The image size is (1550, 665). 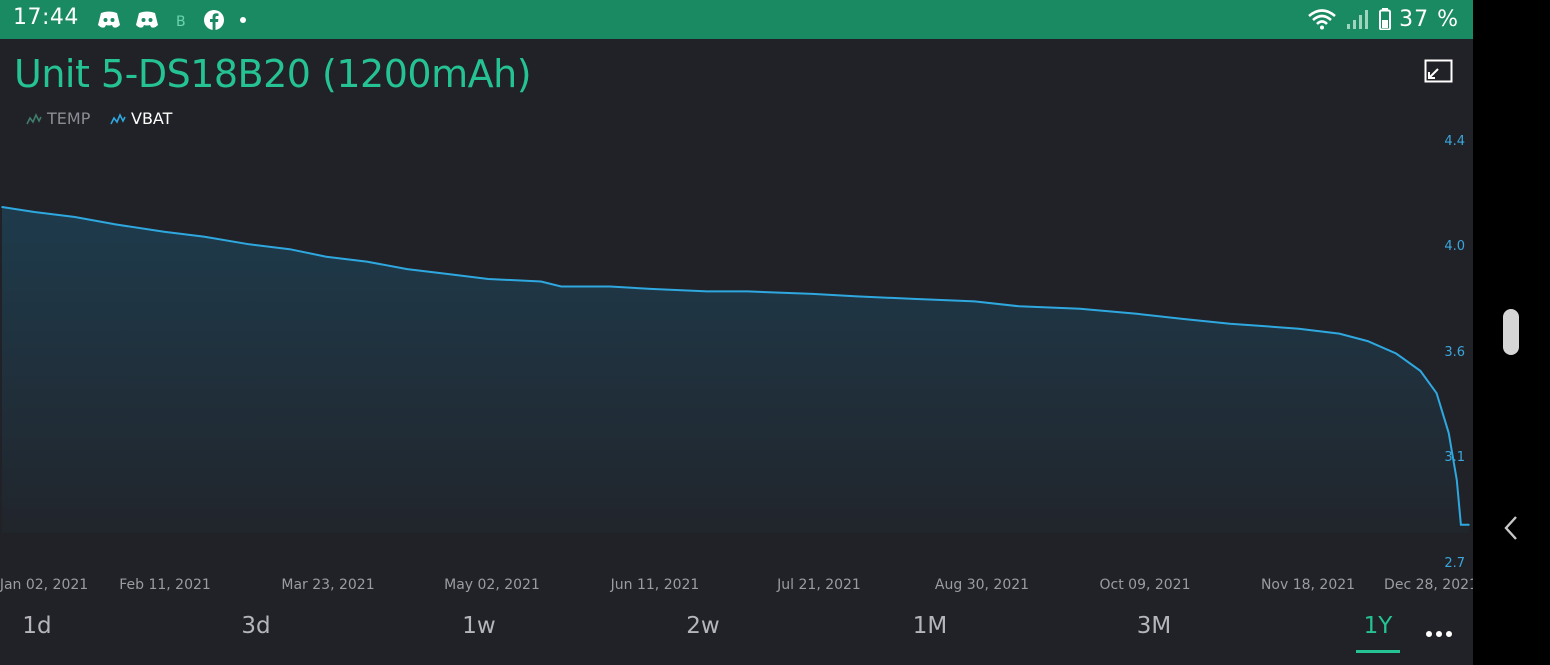 I want to click on fullscreen-toggle-icon, so click(x=1438, y=71).